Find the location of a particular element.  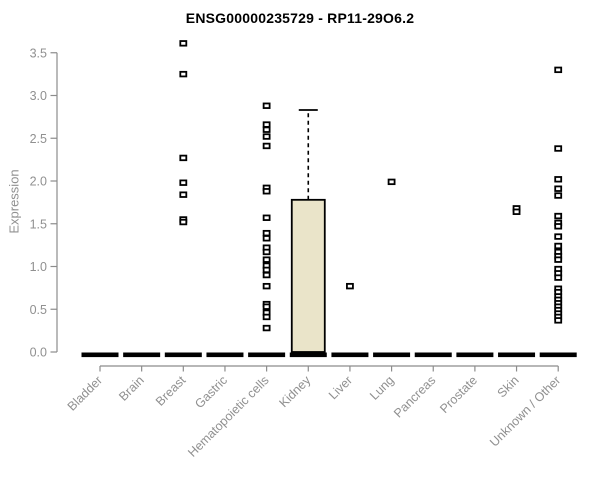

x-tick-label: Hematopoietic cells is located at coordinates (228, 416).